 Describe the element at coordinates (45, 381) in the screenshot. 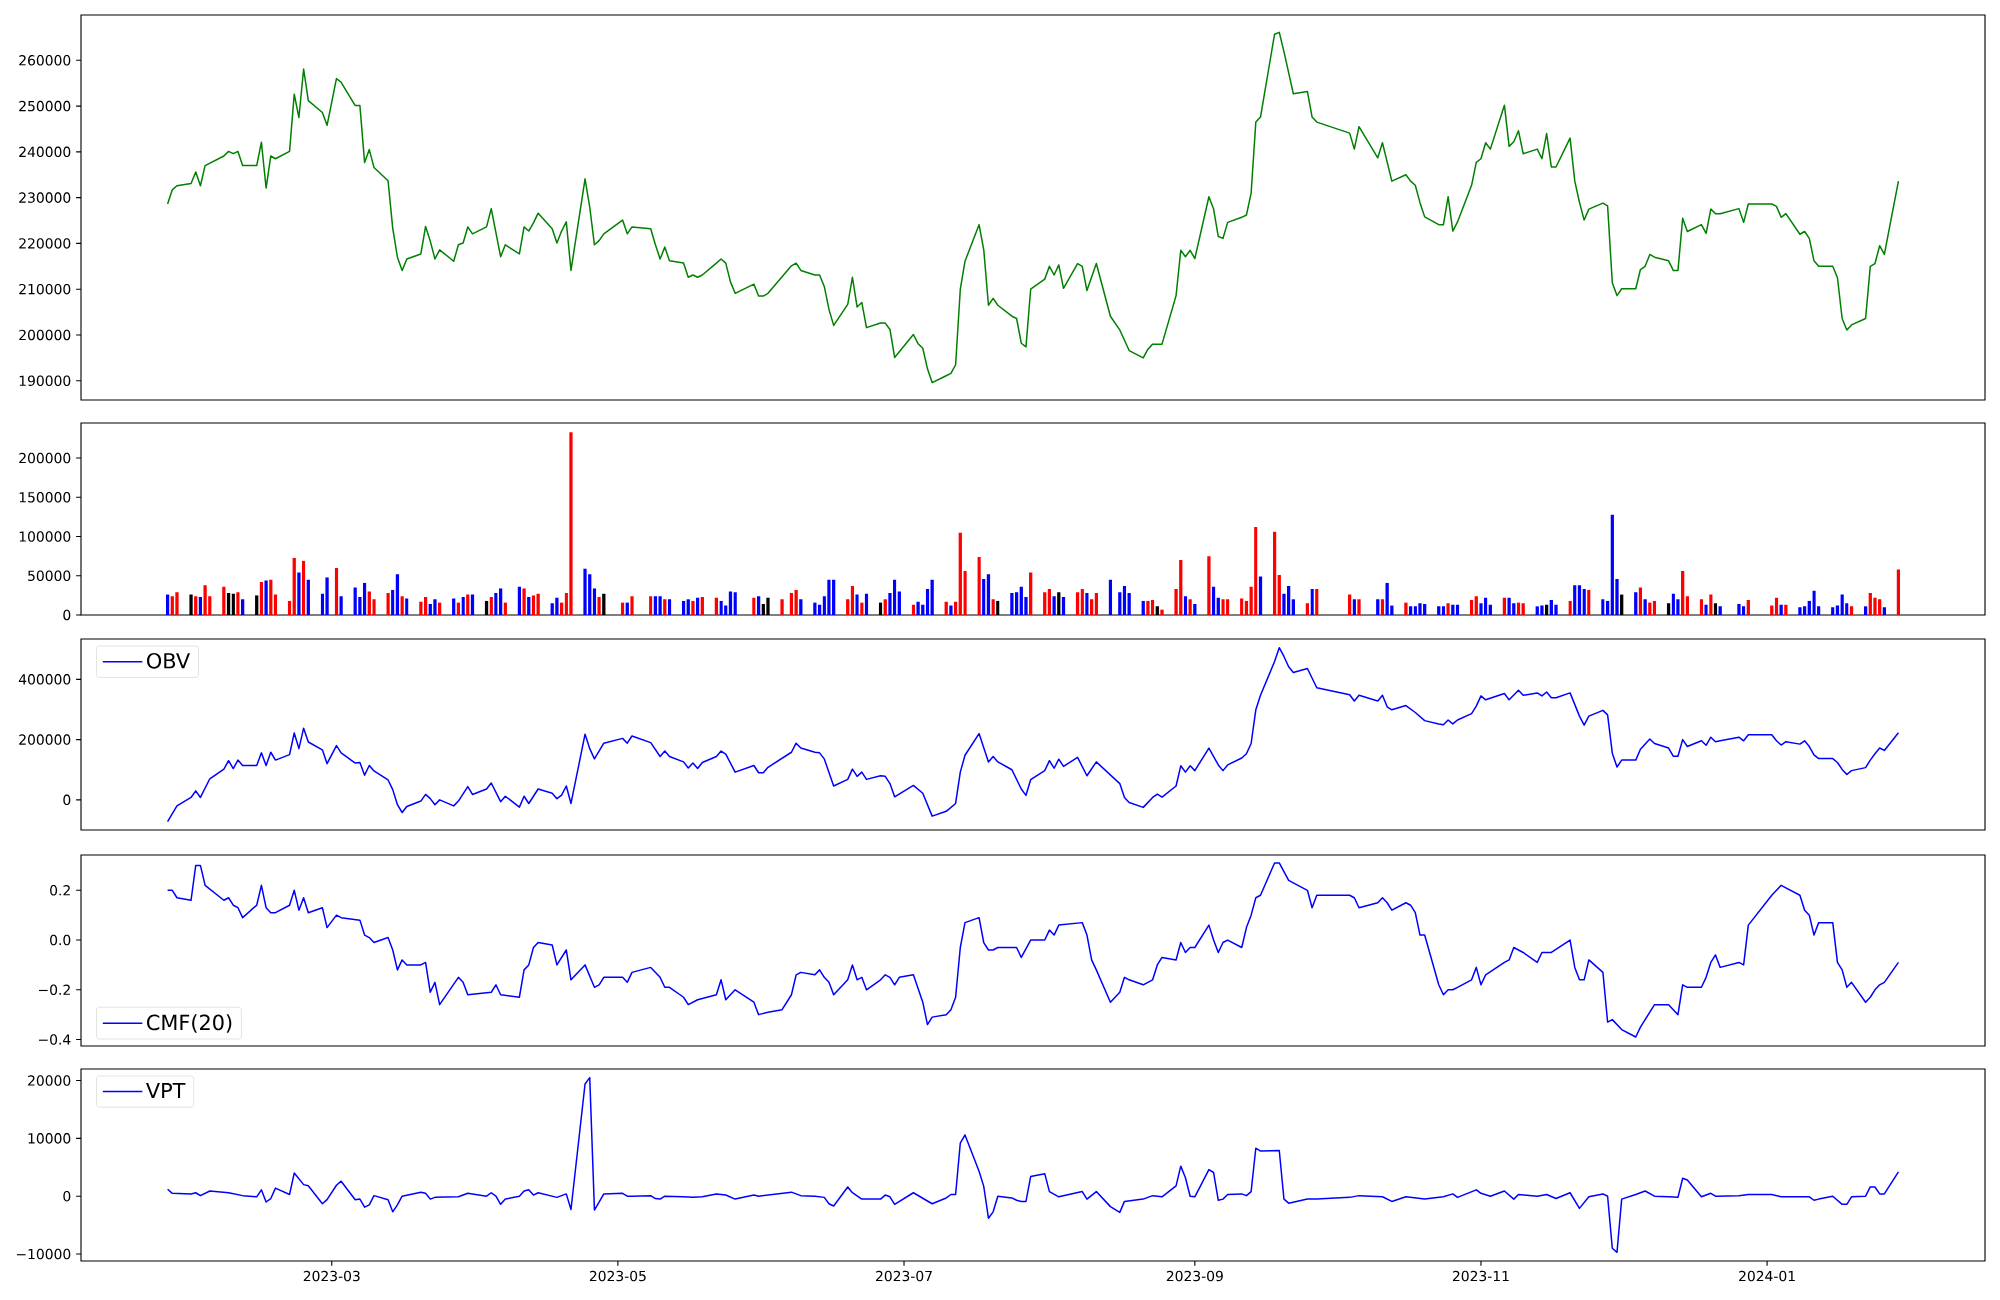

I see `y-tick-label: 190000` at that location.